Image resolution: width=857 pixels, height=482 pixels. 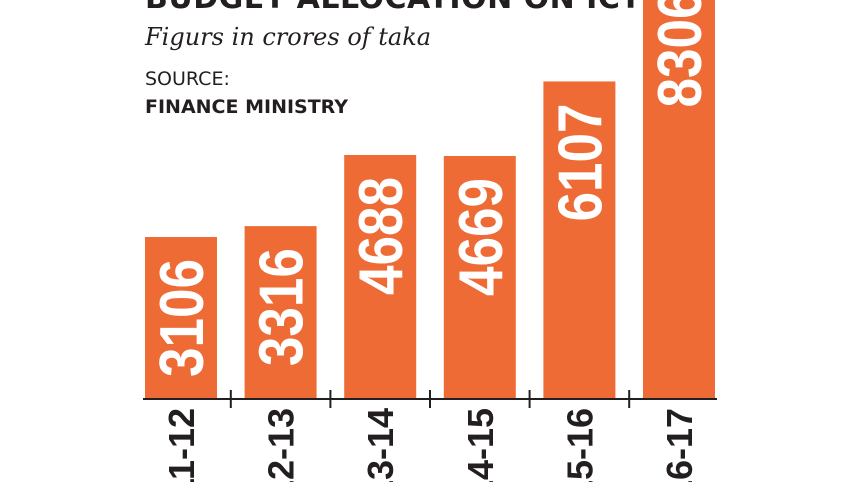 What do you see at coordinates (247, 107) in the screenshot?
I see `source-name: FINANCE MINISTRY` at bounding box center [247, 107].